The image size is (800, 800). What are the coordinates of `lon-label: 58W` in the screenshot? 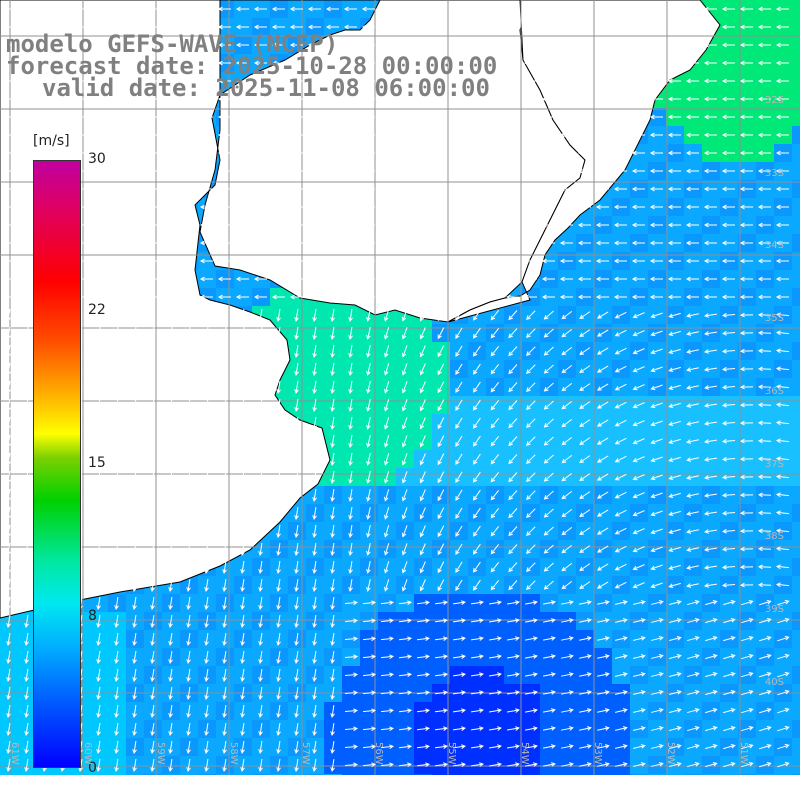 It's located at (233, 753).